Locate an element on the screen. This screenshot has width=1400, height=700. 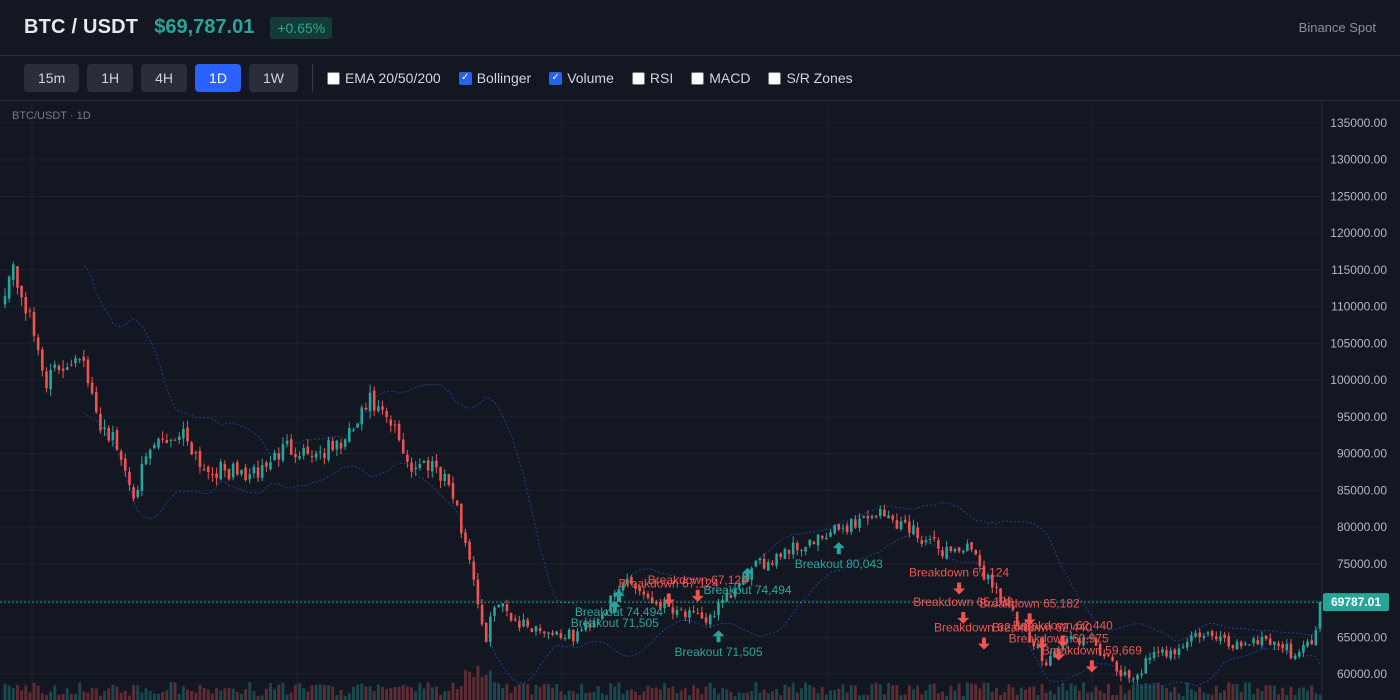
volume-checkbox: ✓ is located at coordinates (556, 78).